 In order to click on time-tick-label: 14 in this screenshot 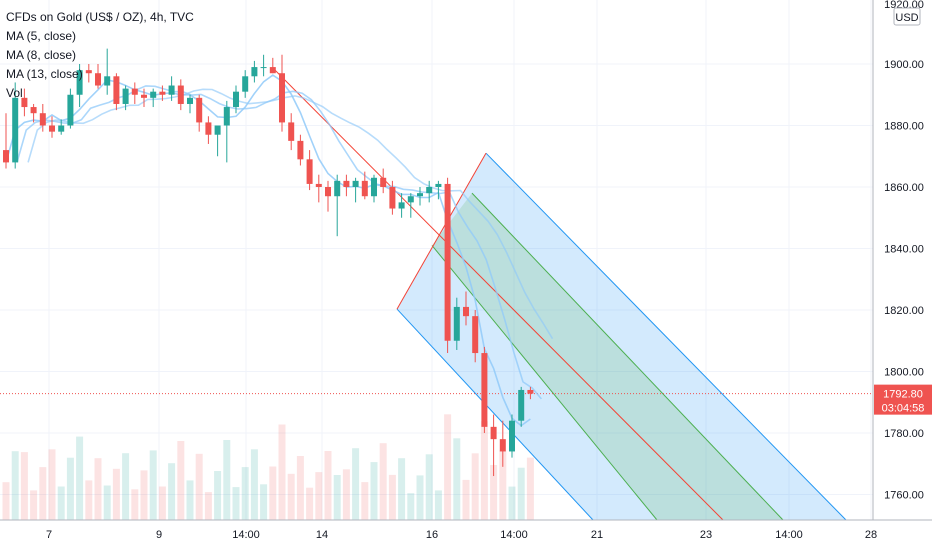, I will do `click(322, 535)`.